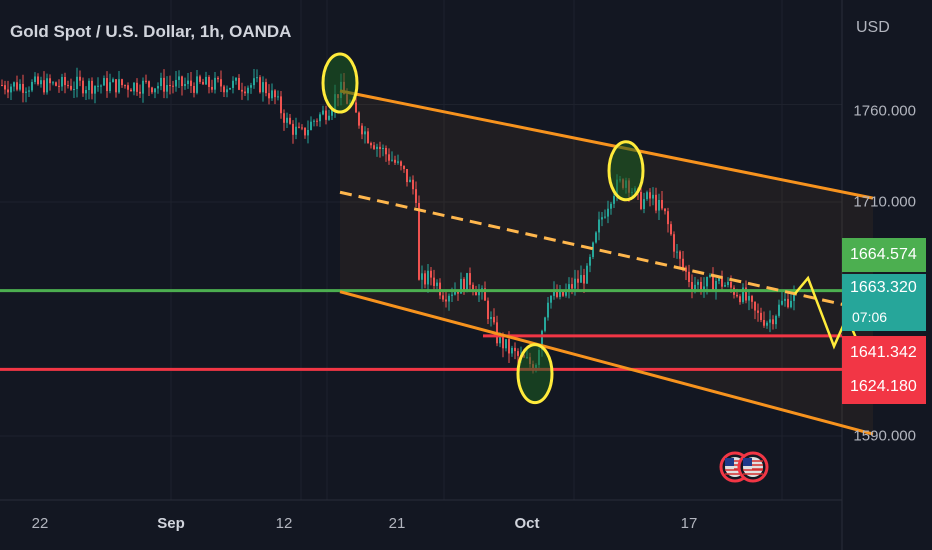  Describe the element at coordinates (340, 83) in the screenshot. I see `swing-high-marker` at that location.